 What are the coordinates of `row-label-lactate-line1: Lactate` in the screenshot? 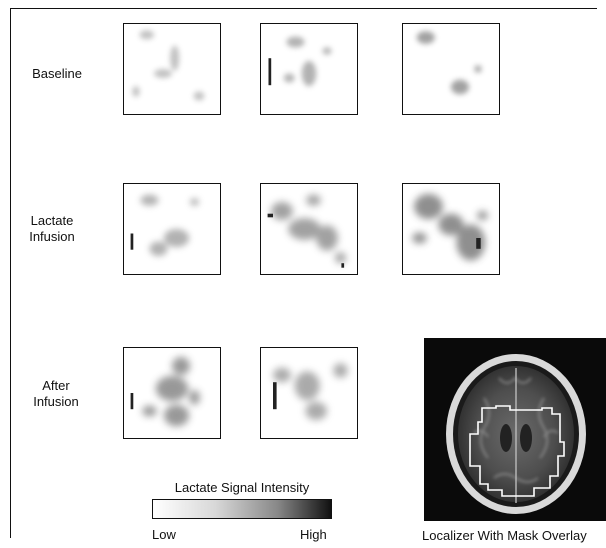 It's located at (52, 220).